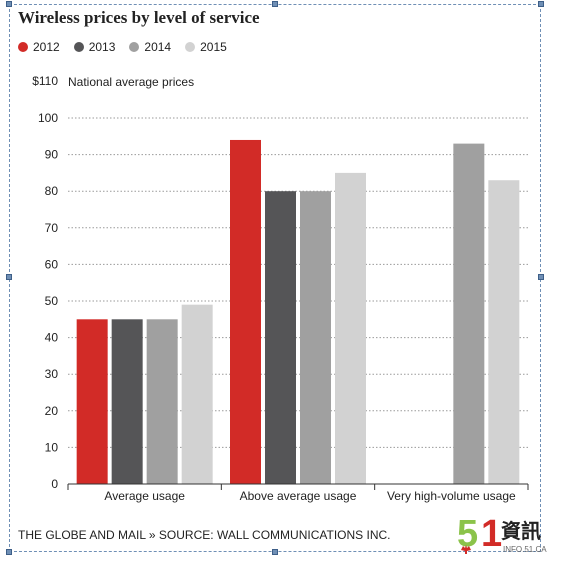 Image resolution: width=570 pixels, height=561 pixels. Describe the element at coordinates (102, 47) in the screenshot. I see `legend-label-2013: 2013` at that location.